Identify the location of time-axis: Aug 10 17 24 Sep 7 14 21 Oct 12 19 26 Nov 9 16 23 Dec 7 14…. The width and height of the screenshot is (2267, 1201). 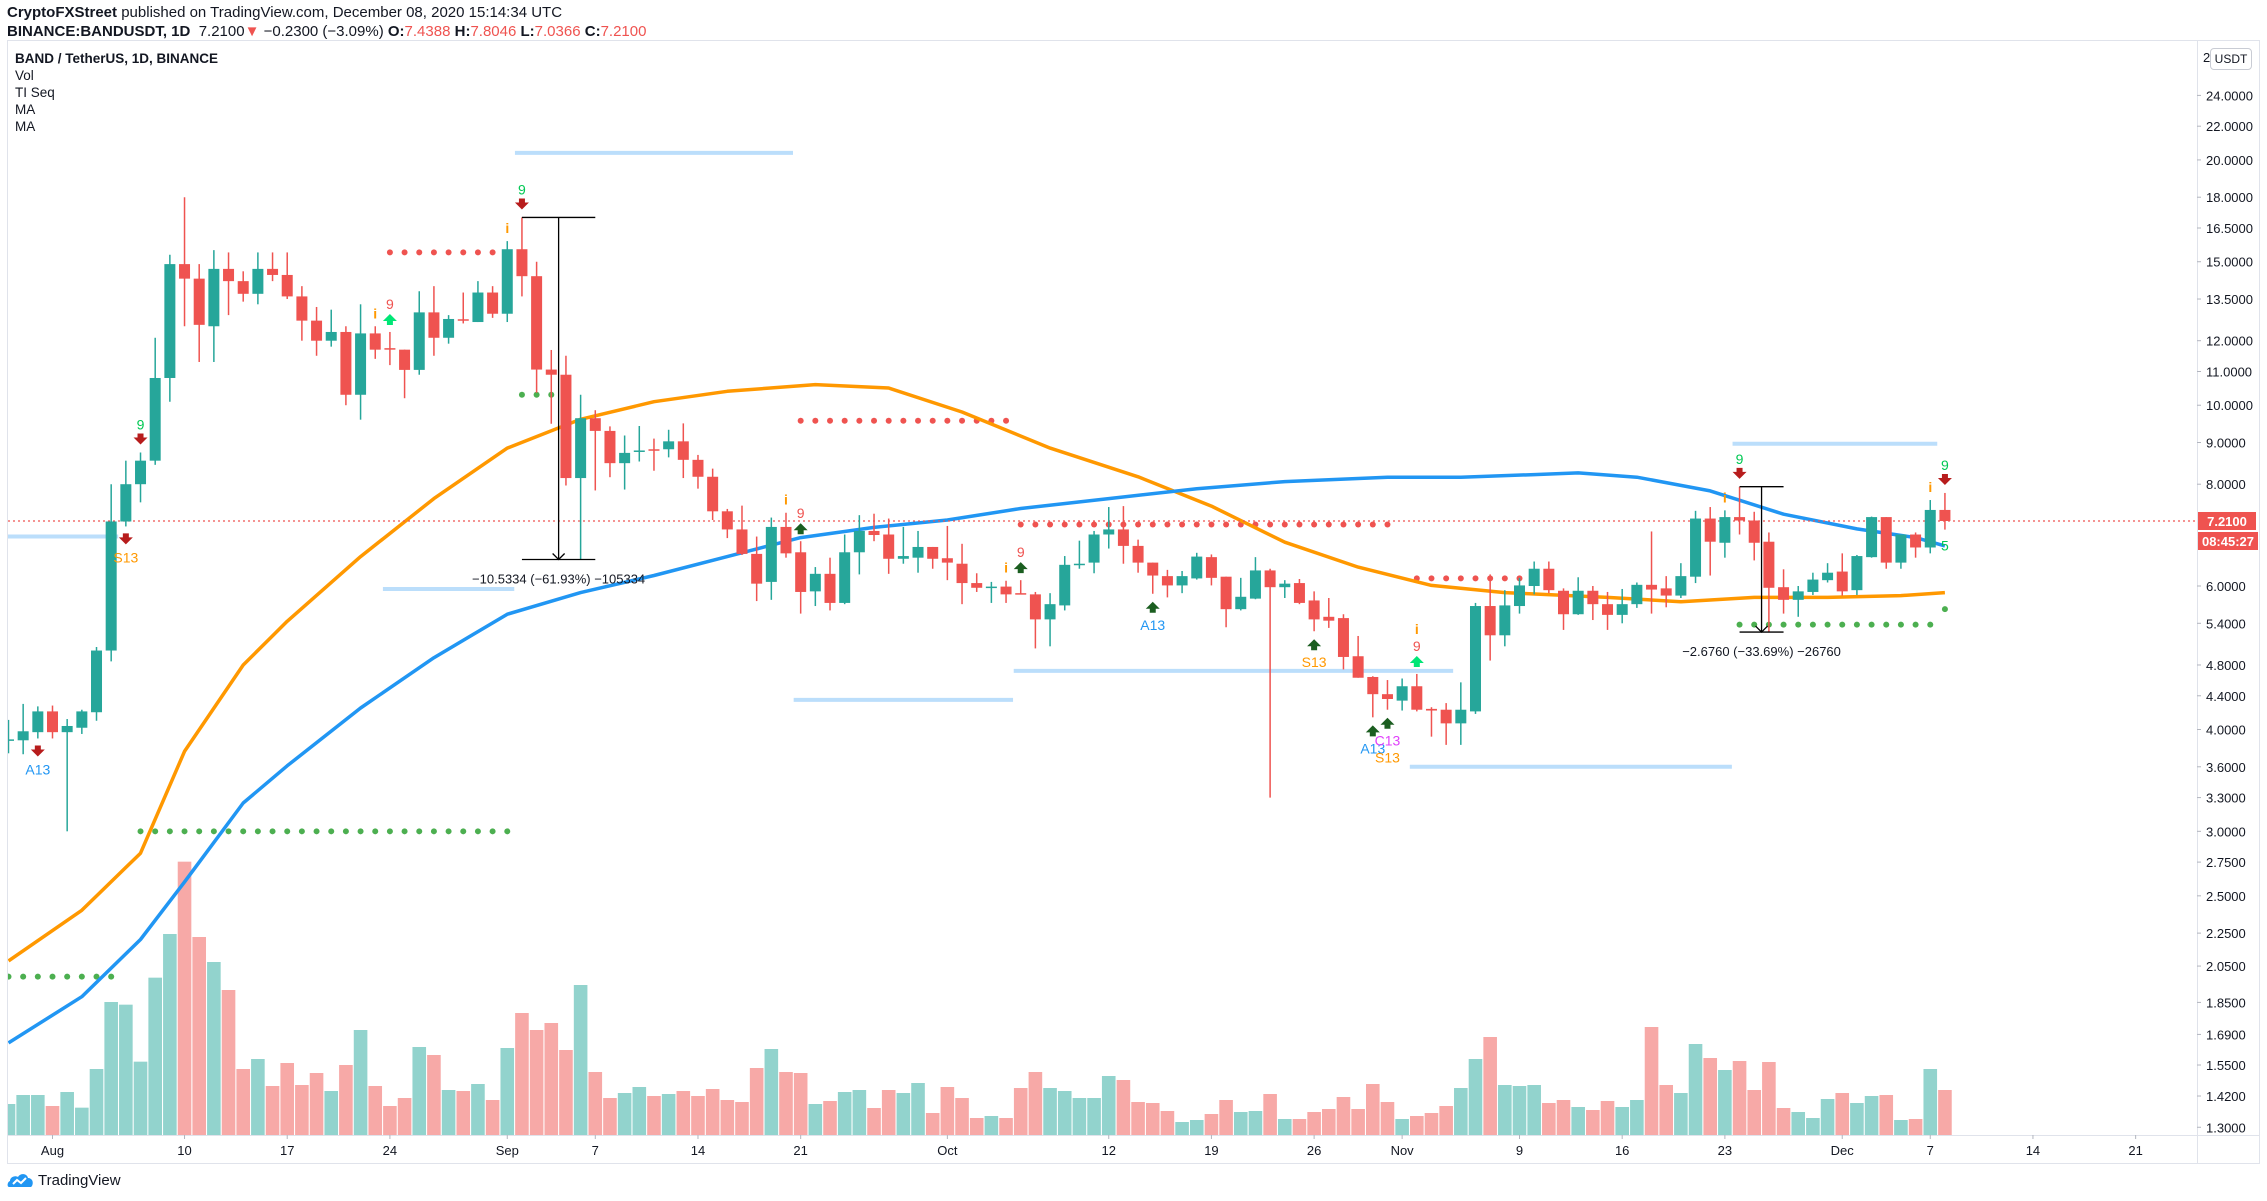
(1092, 1146).